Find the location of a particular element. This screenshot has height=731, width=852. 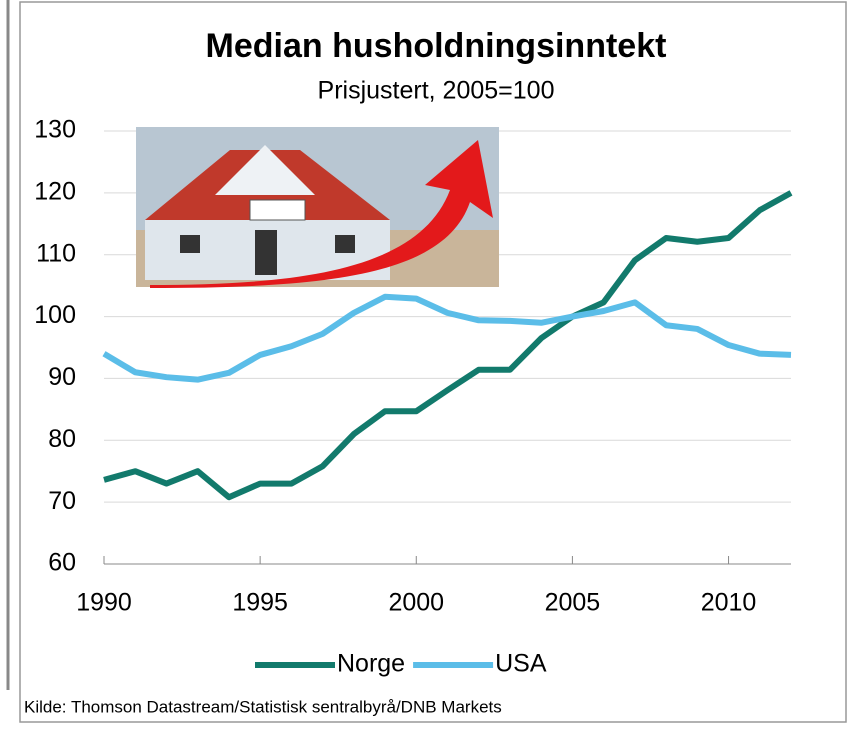

y-tick-label: 130 is located at coordinates (55, 130).